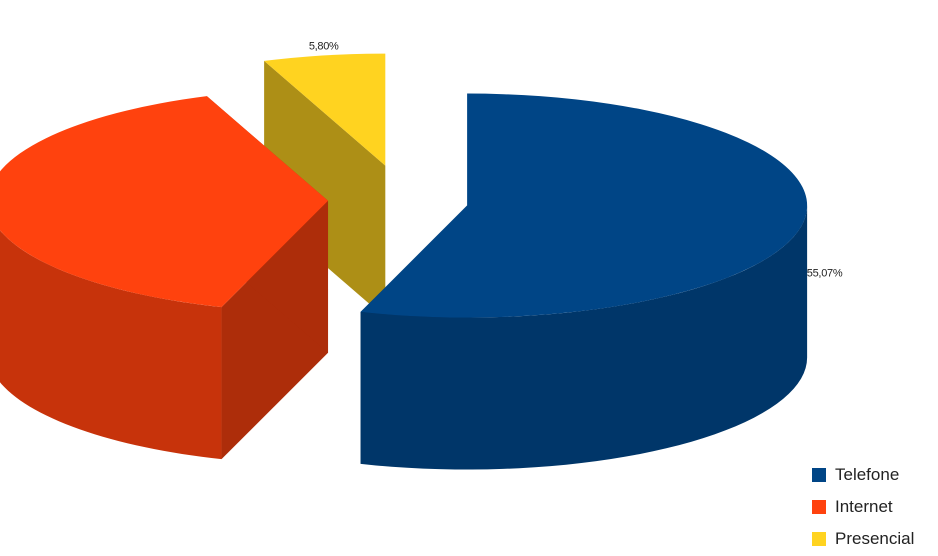 This screenshot has height=556, width=938. I want to click on legend-item-telefone: Telefone, so click(863, 475).